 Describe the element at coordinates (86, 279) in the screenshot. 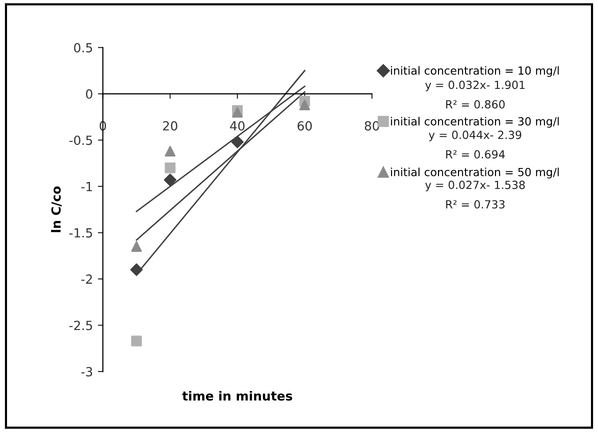

I see `y-tick-label: -2` at that location.